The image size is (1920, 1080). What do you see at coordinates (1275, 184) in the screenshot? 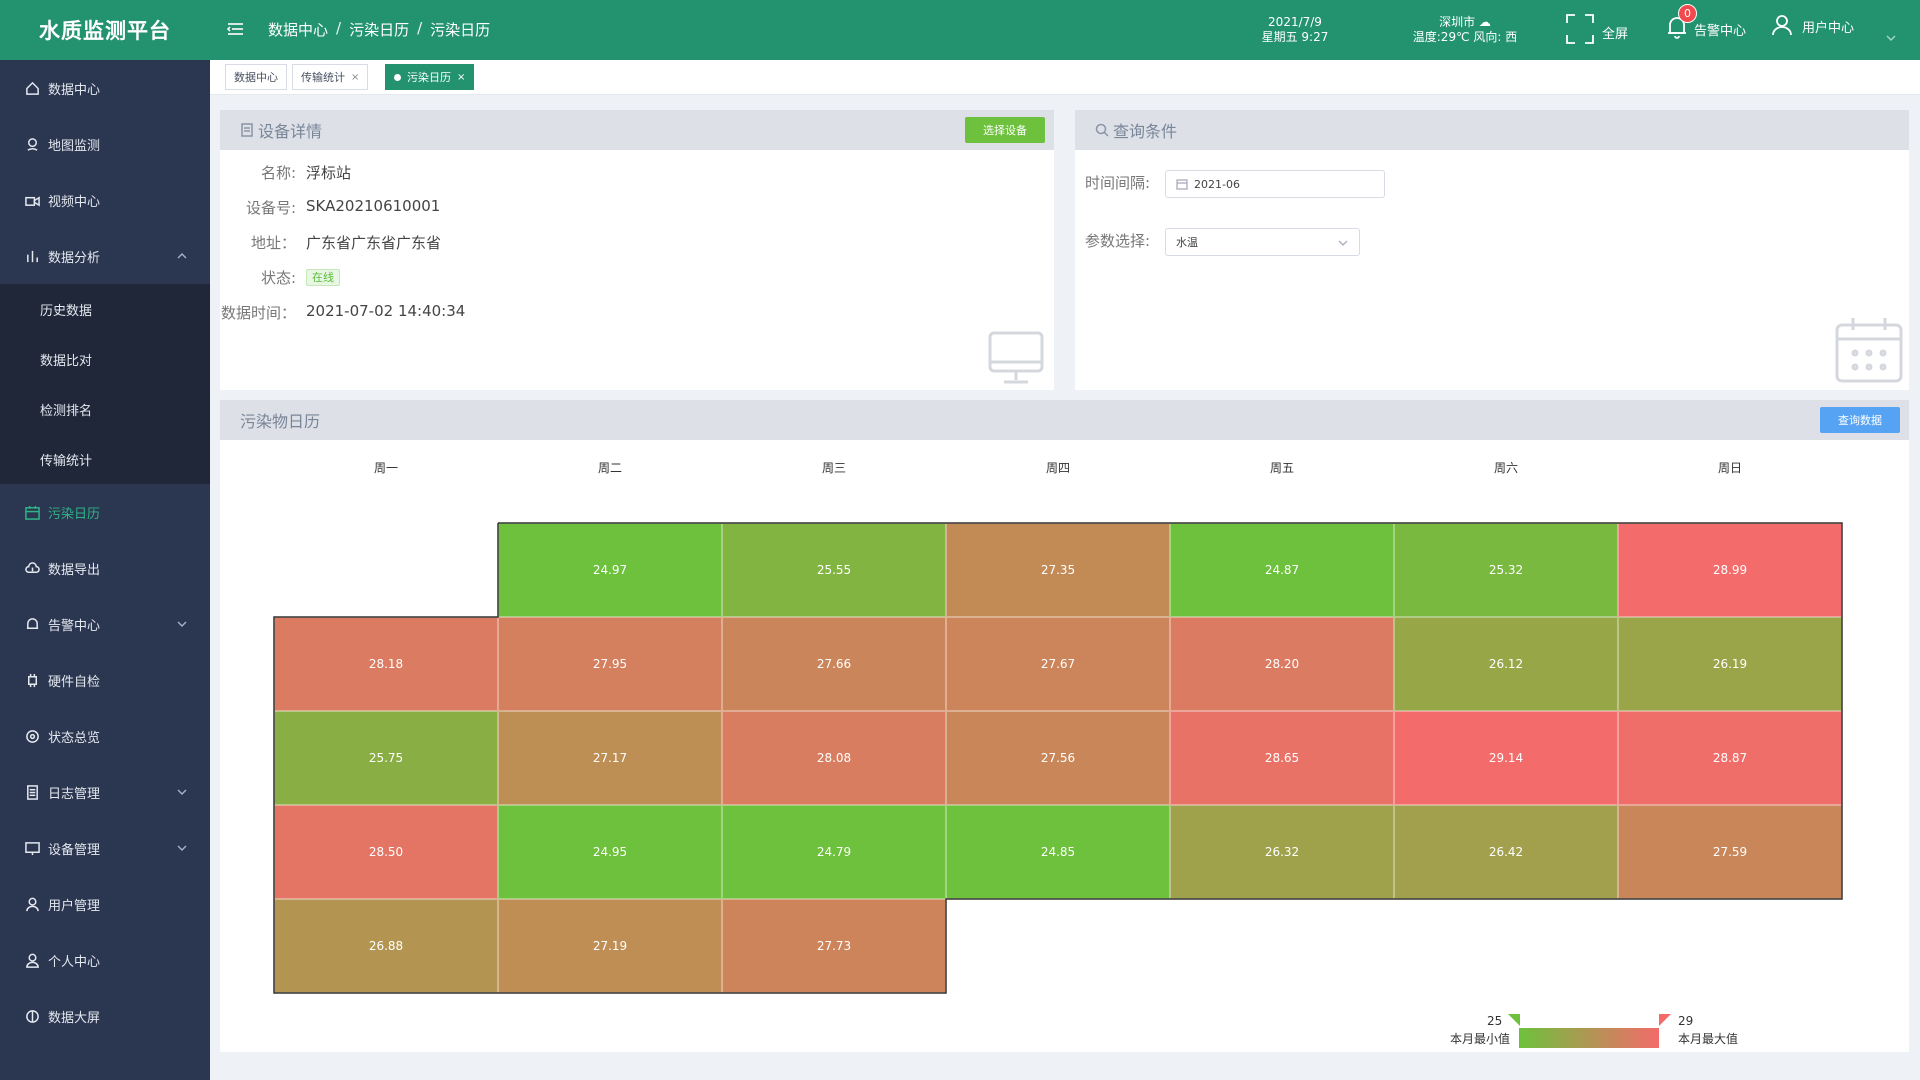
I see `month-picker-input: 2021-06` at bounding box center [1275, 184].